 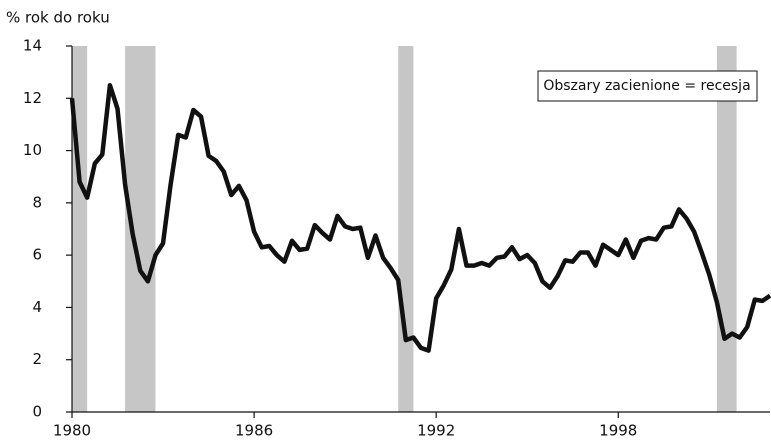 I want to click on recession-band, so click(x=406, y=229).